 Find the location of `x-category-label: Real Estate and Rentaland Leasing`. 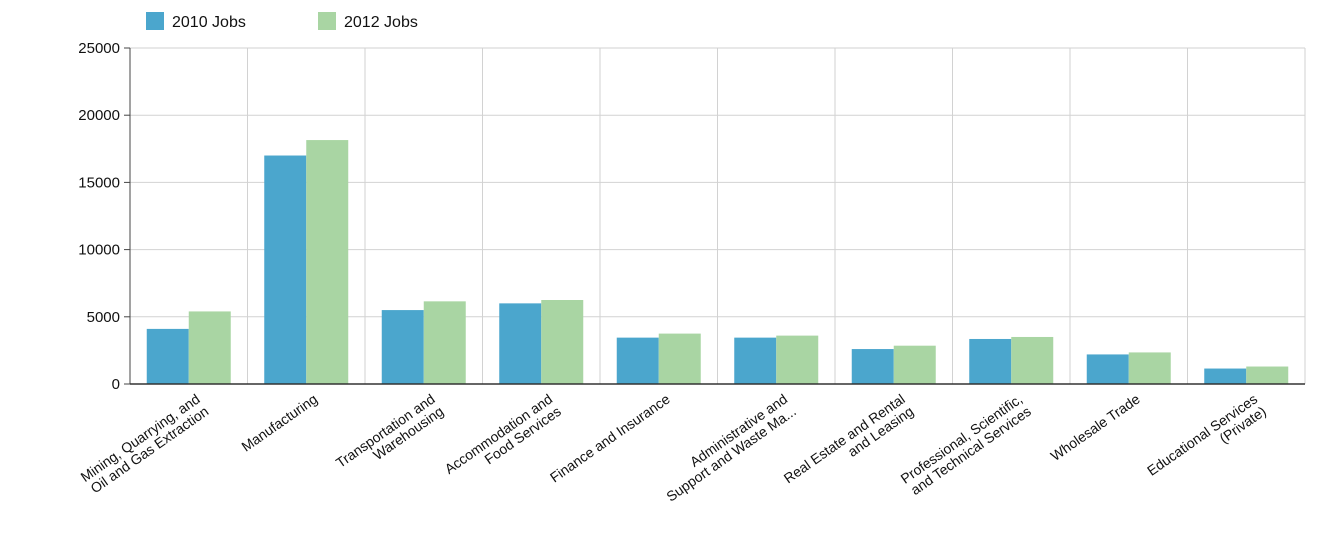

x-category-label: Real Estate and Rentaland Leasing is located at coordinates (849, 445).